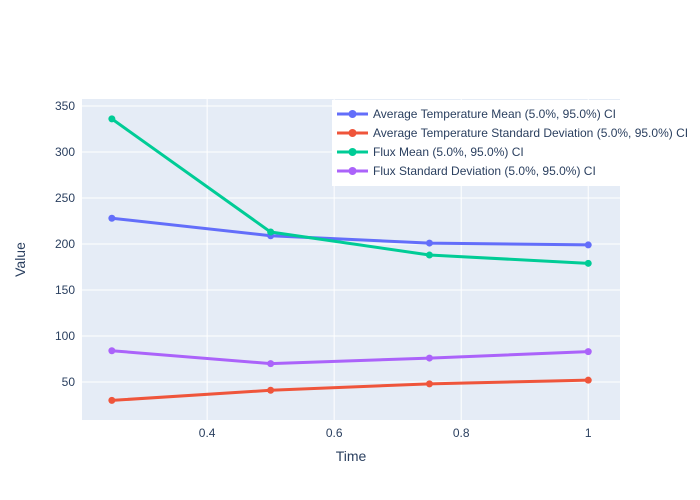  What do you see at coordinates (65, 244) in the screenshot?
I see `y-tick-label: 200` at bounding box center [65, 244].